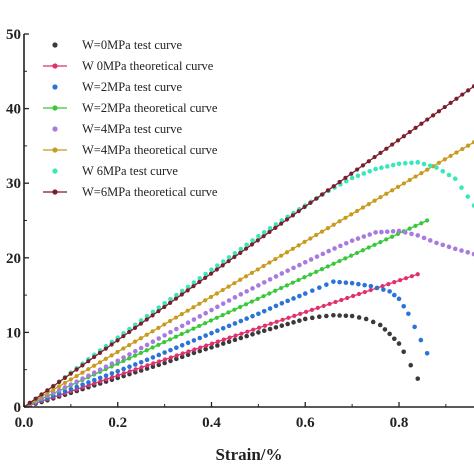  I want to click on legend-label: W=2MPa theoretical curve, so click(150, 108).